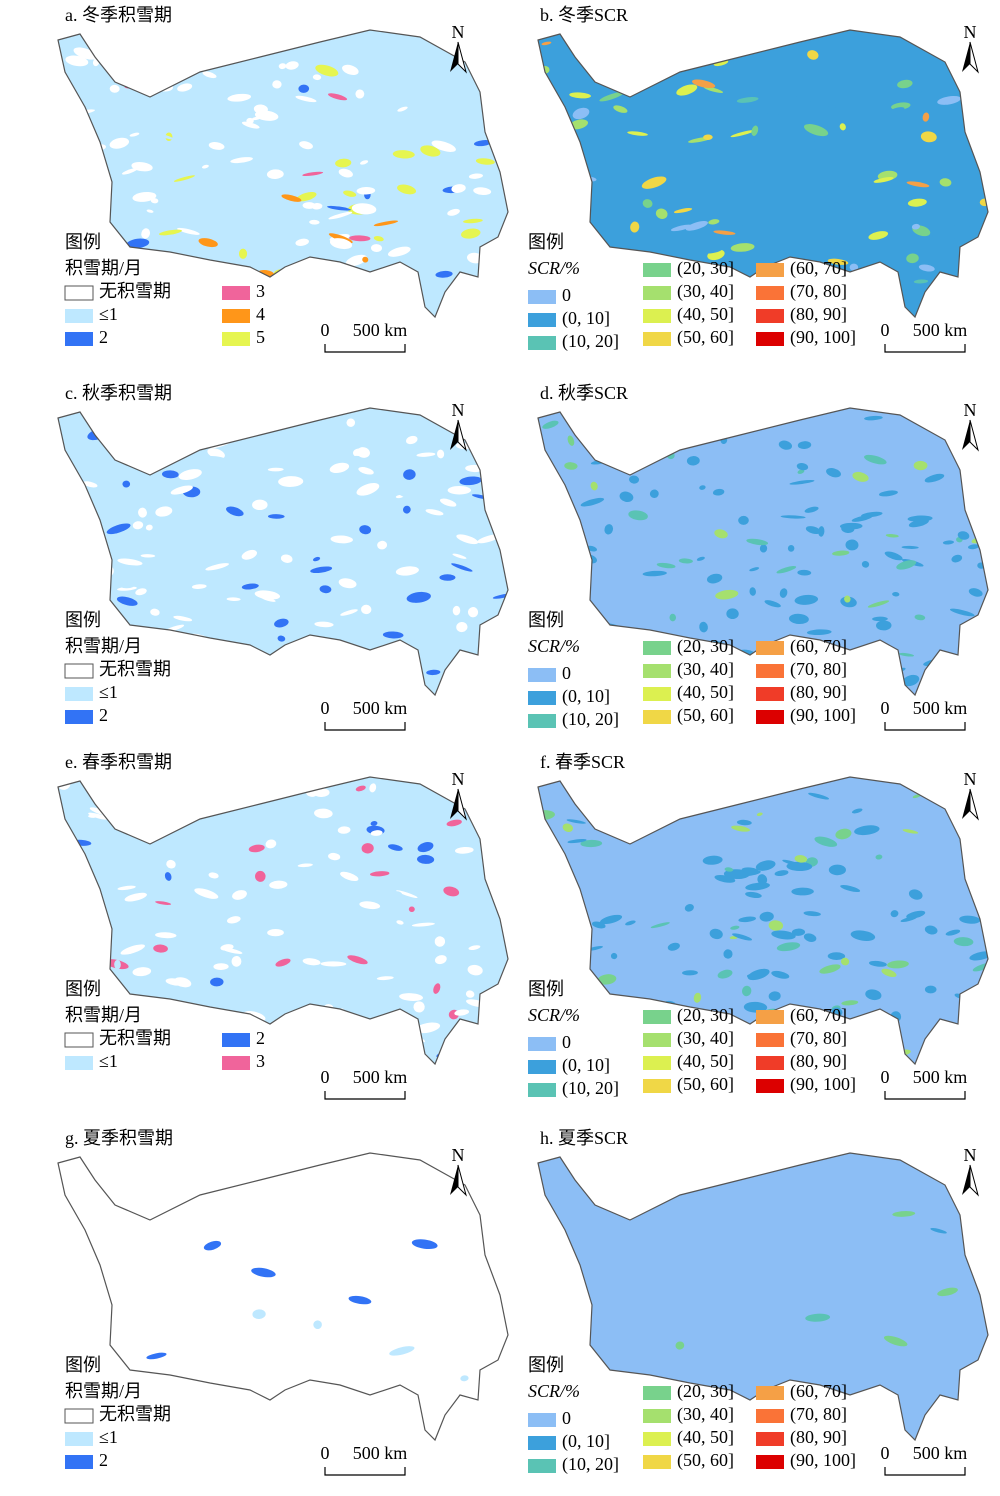 Image resolution: width=1000 pixels, height=1496 pixels. I want to click on legend-label: (90, 100], so click(823, 1084).